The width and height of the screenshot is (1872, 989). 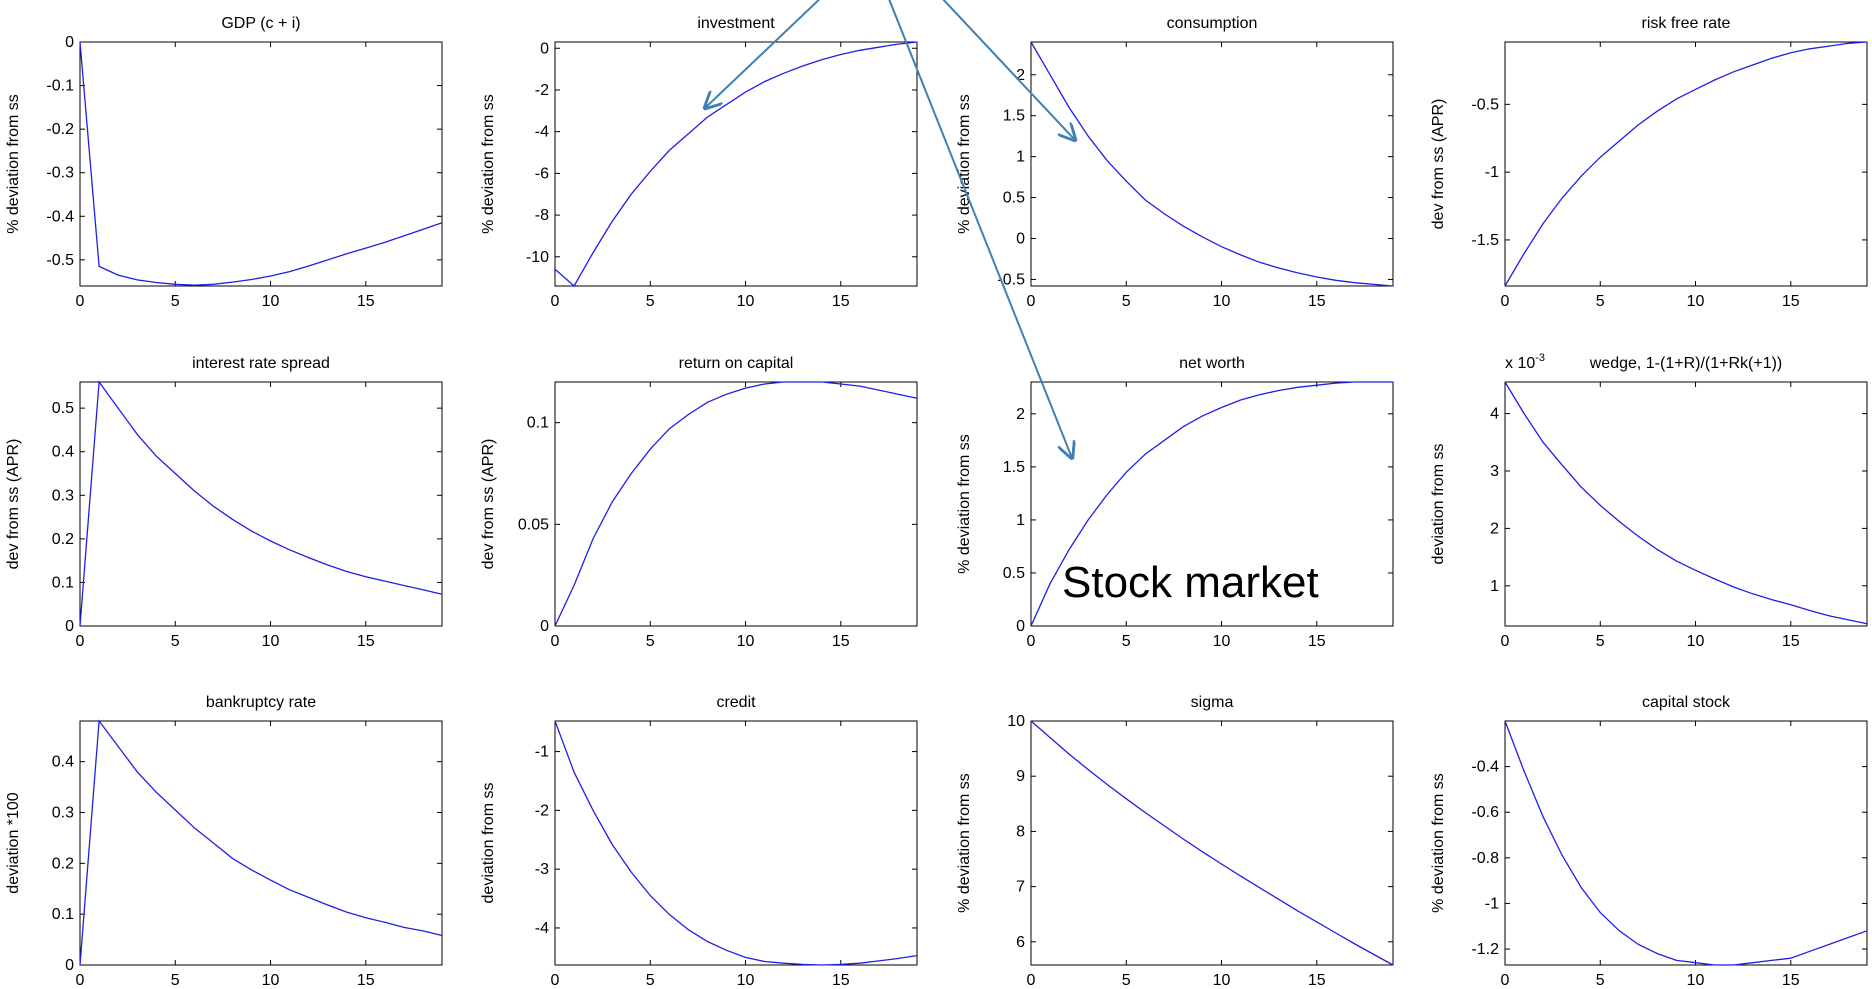 I want to click on subplot-title: sigma, so click(x=1212, y=702).